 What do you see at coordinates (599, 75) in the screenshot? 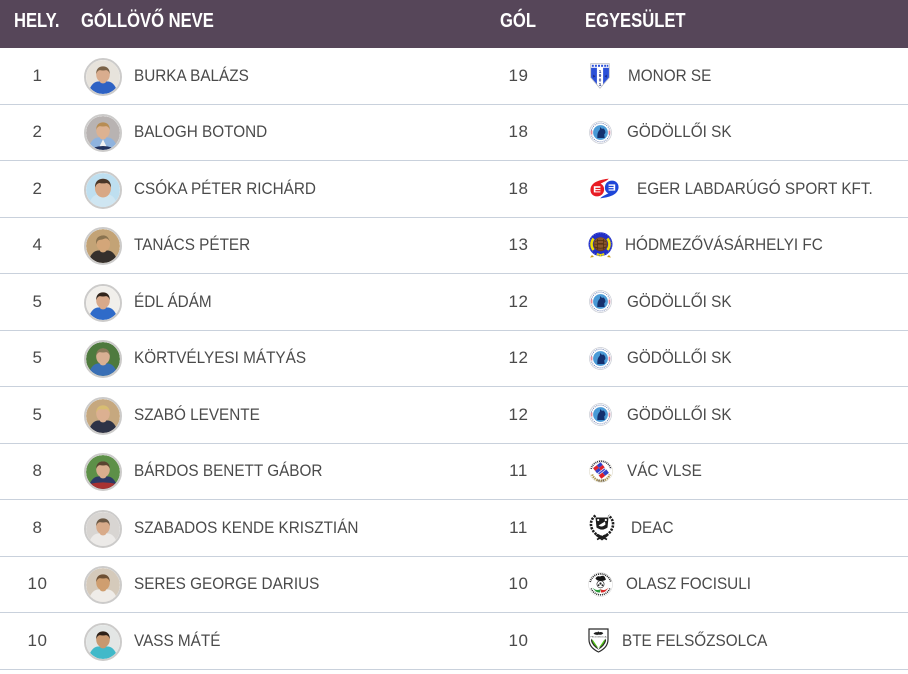
I see `svg-text: 9` at bounding box center [599, 75].